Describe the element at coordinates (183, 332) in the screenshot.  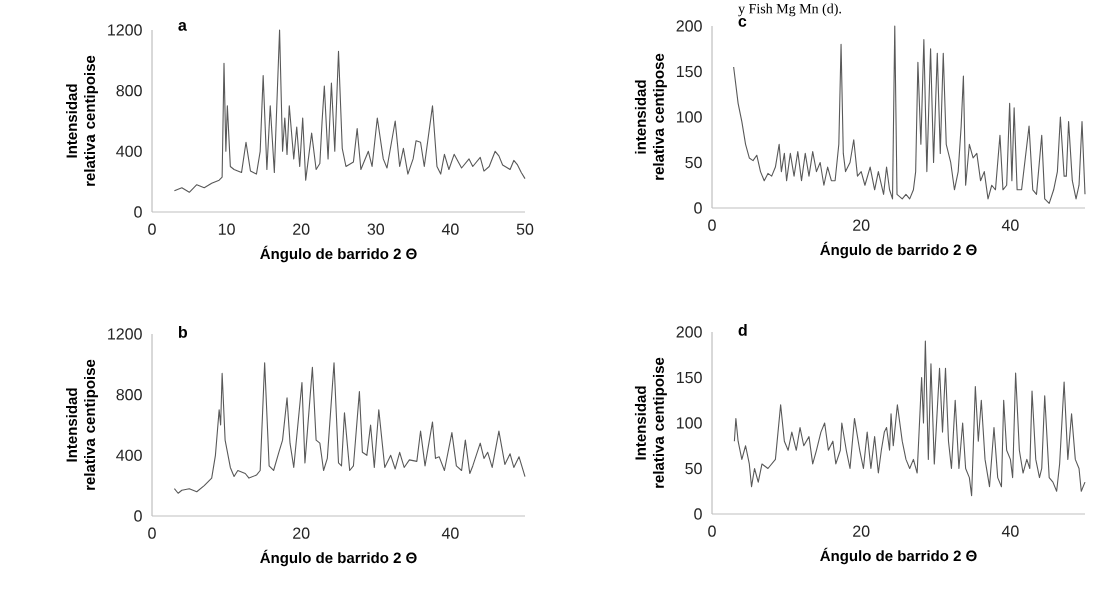
I see `chart-title: b` at that location.